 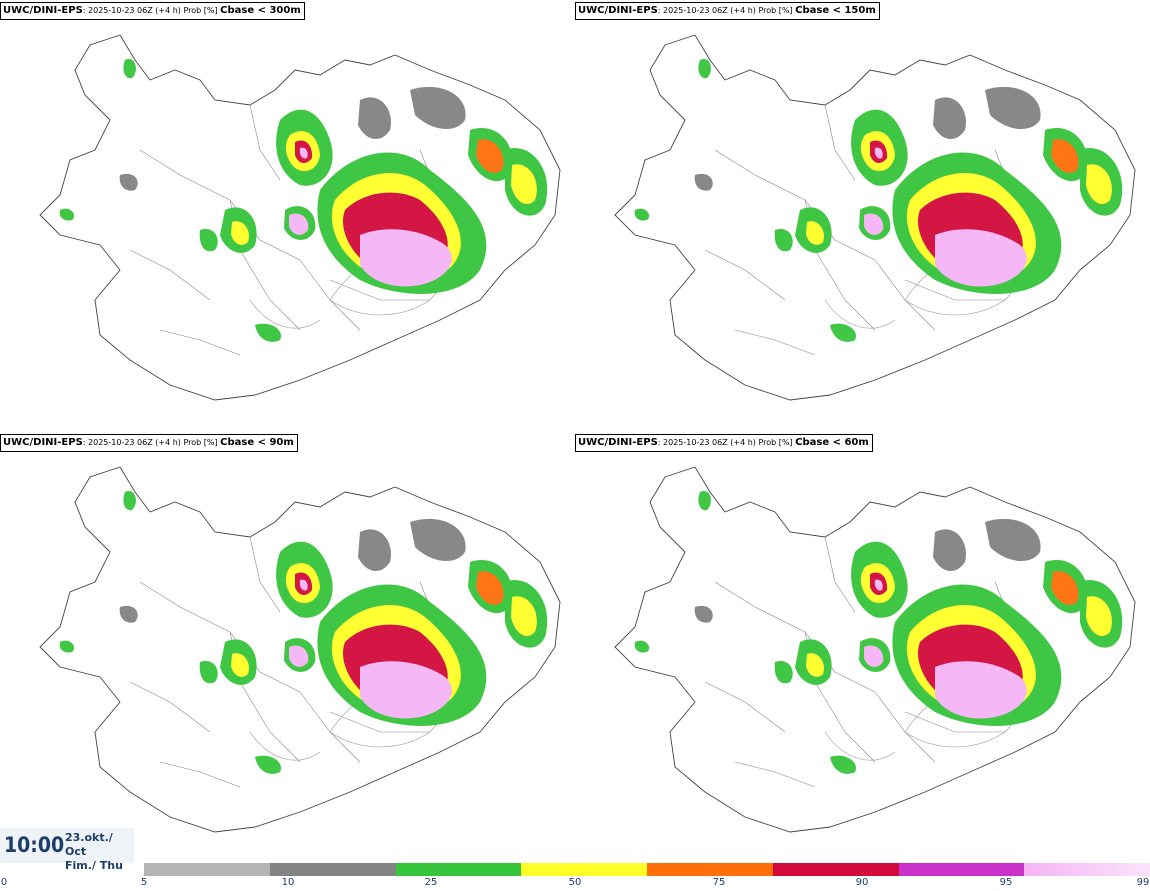 What do you see at coordinates (288, 882) in the screenshot?
I see `scale-tick-label: 10` at bounding box center [288, 882].